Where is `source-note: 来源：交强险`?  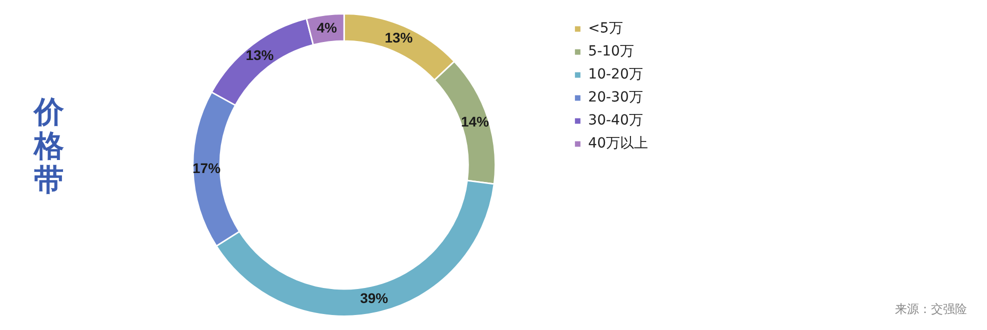 source-note: 来源：交强险 is located at coordinates (931, 309).